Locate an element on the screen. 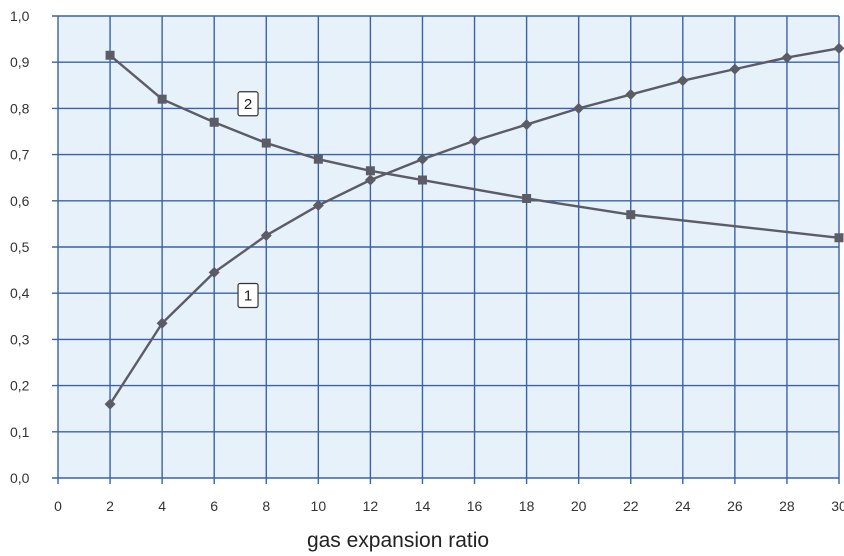 The image size is (844, 556). x-tick-label: 10 is located at coordinates (319, 506).